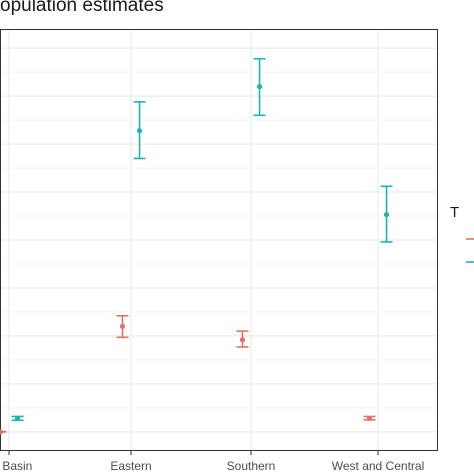 The image size is (474, 474). What do you see at coordinates (251, 466) in the screenshot?
I see `x-tick-label: Southern` at bounding box center [251, 466].